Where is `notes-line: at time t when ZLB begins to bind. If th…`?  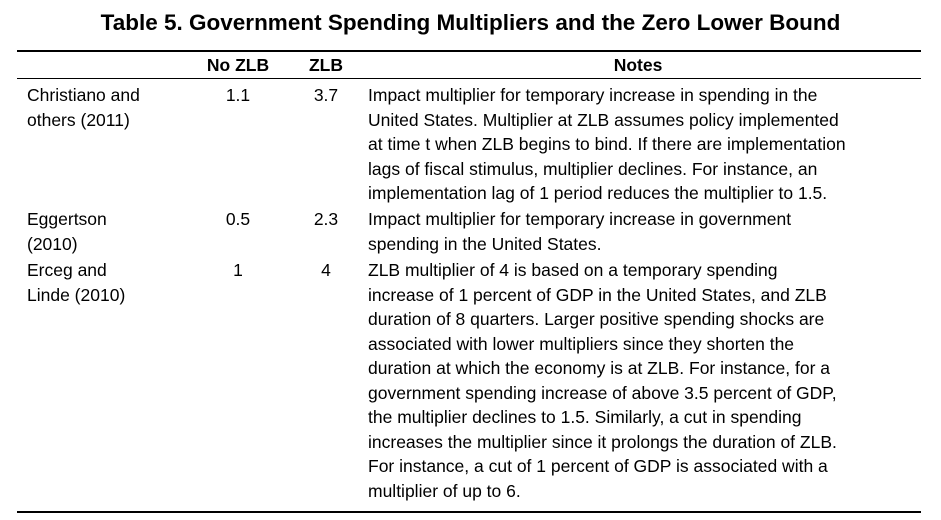
notes-line: at time t when ZLB begins to bind. If th… is located at coordinates (607, 144).